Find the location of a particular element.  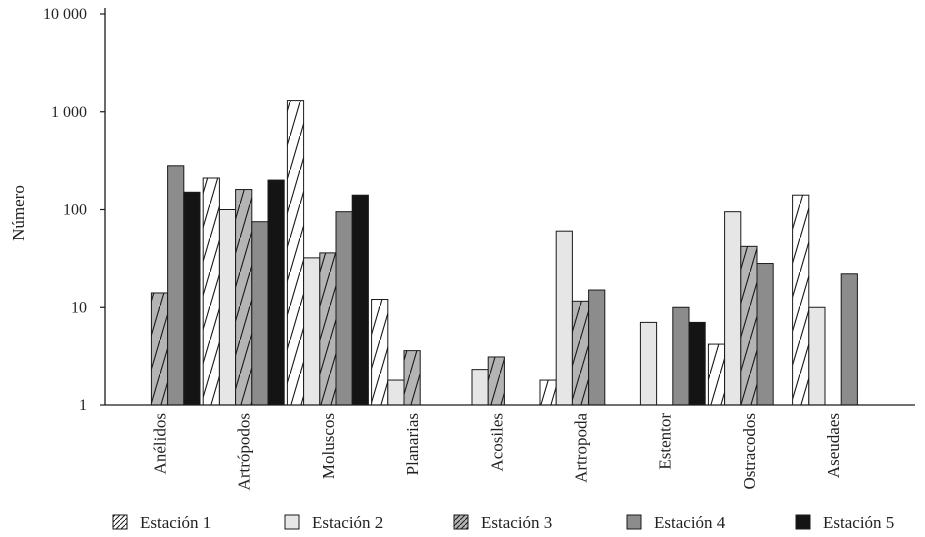

x-tick-label: Artropoda is located at coordinates (581, 448).